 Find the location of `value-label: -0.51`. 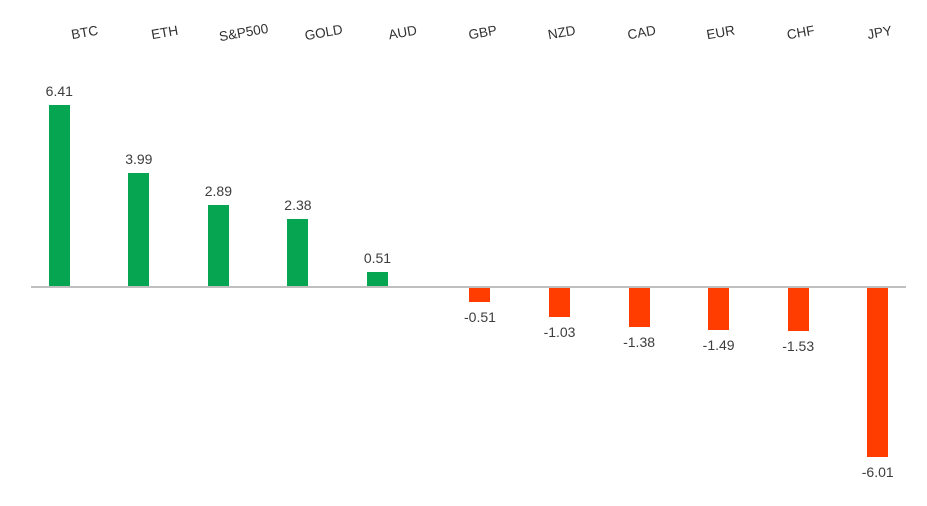

value-label: -0.51 is located at coordinates (480, 317).